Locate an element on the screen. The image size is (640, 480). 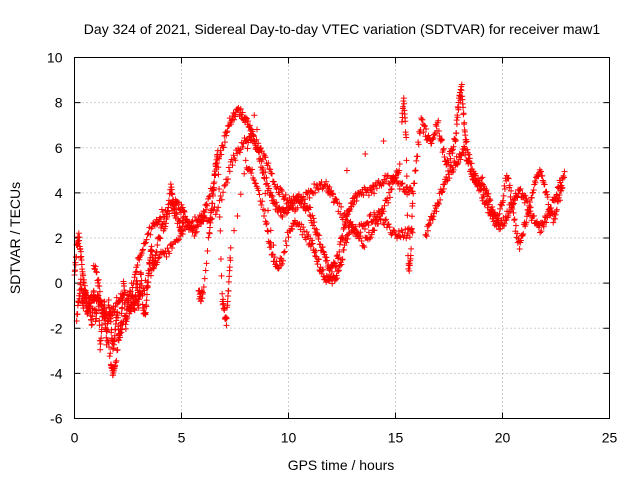
series-arc-e is located at coordinates (494, 198).